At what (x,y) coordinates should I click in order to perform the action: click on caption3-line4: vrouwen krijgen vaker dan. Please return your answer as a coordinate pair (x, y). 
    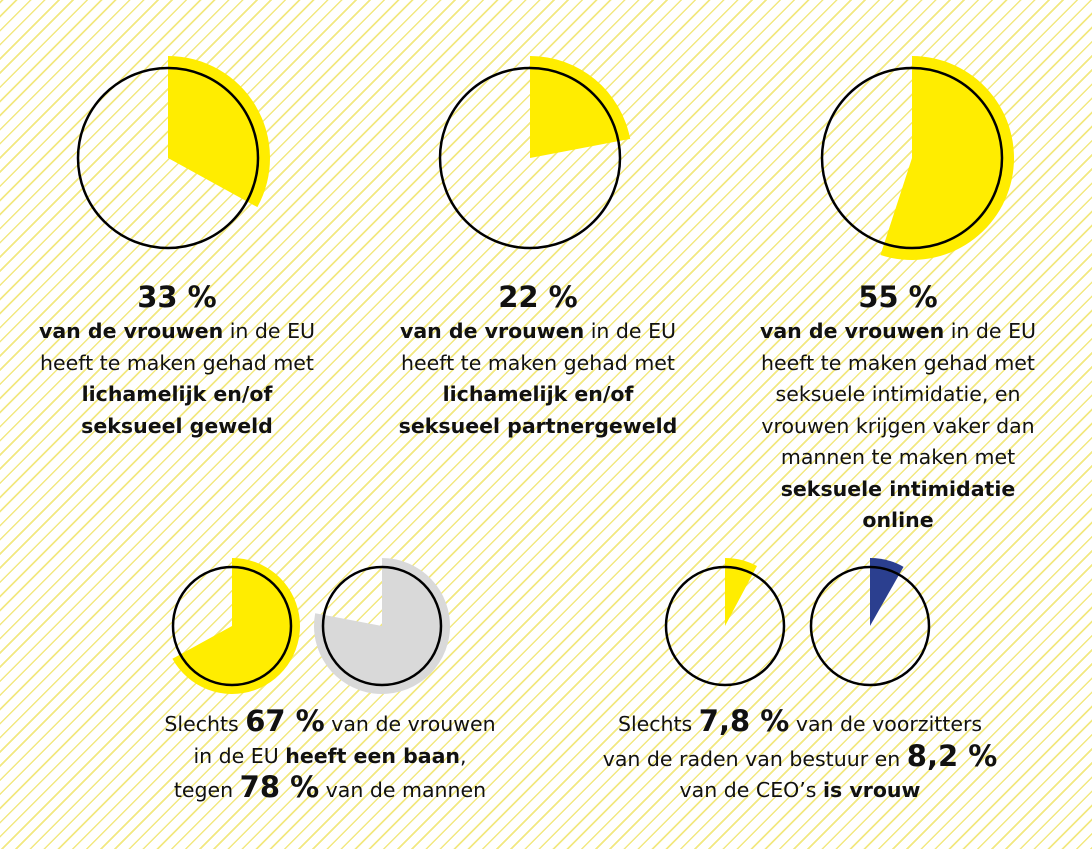
    Looking at the image, I should click on (898, 425).